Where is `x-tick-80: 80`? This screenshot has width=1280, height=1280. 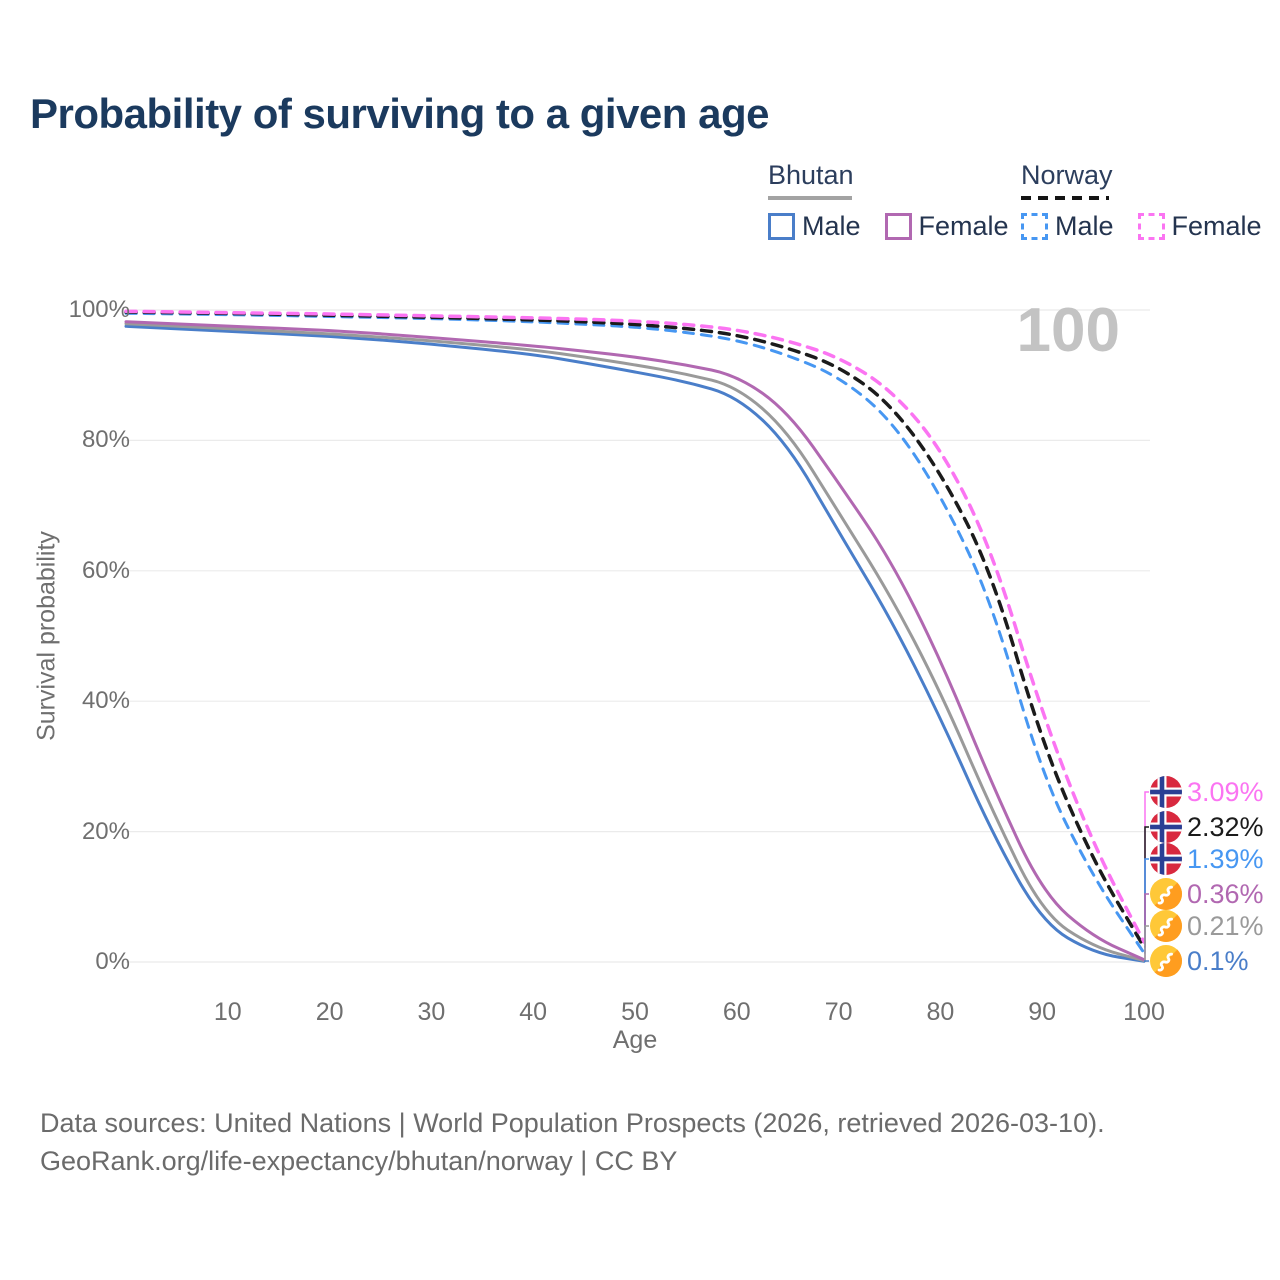 x-tick-80: 80 is located at coordinates (940, 1012).